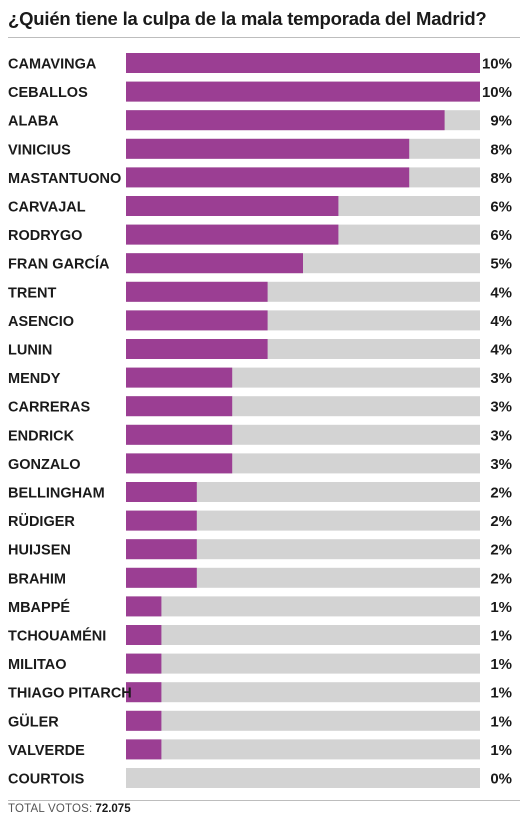  I want to click on category-label: GONZALO, so click(44, 465).